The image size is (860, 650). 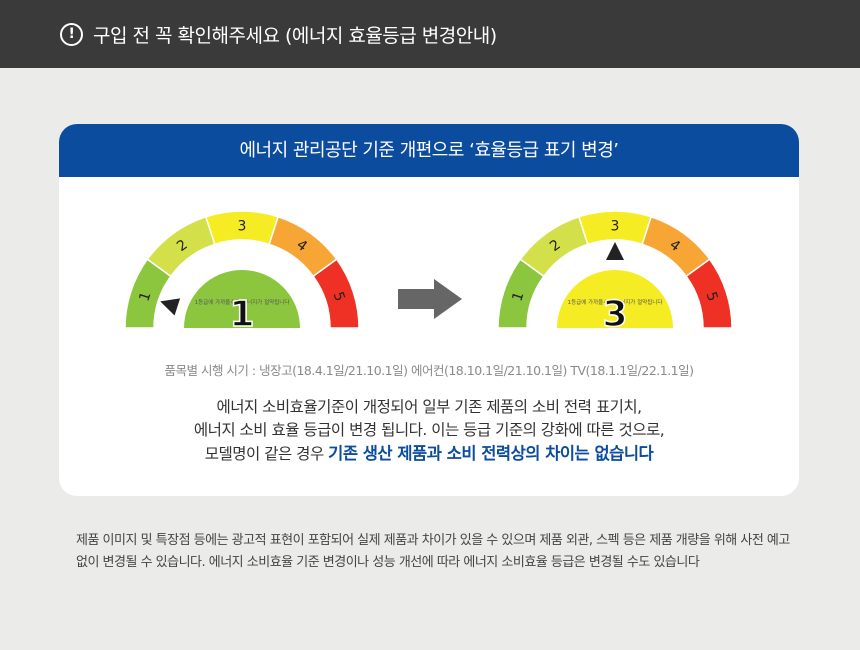 I want to click on desc-line: 모델명이 같은 경우 기존 생산 제품과 소비 전력상의 차이는 없습니다, so click(x=429, y=454).